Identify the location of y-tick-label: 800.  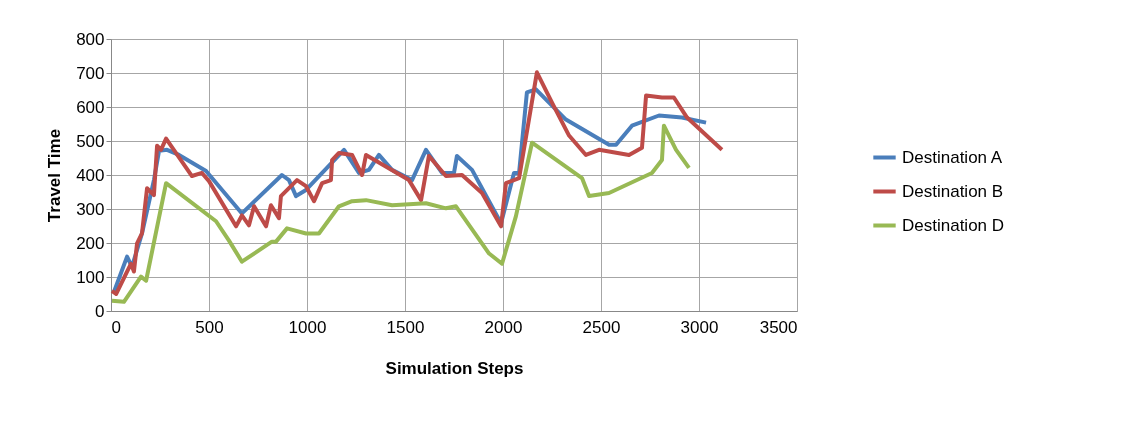
(90, 39).